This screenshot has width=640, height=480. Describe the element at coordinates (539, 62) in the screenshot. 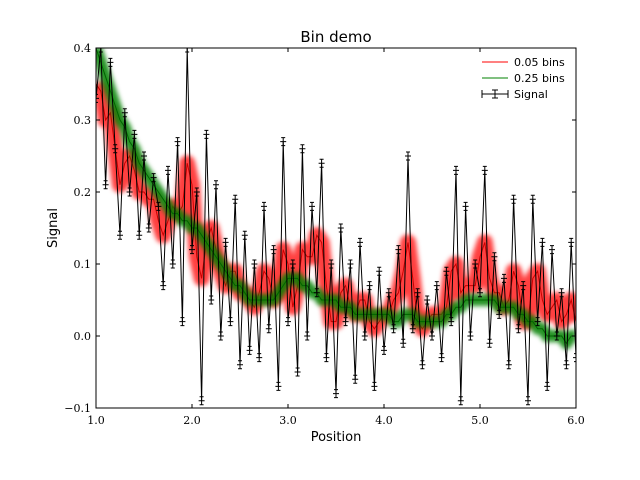

I see `legend-label: 0.05 bins` at that location.